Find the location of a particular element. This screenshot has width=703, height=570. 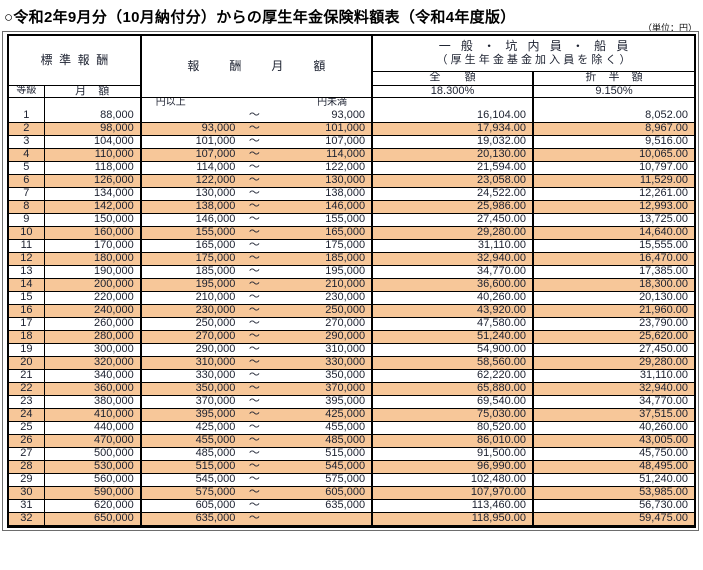

range-from-cell: 575,000 is located at coordinates (191, 493).